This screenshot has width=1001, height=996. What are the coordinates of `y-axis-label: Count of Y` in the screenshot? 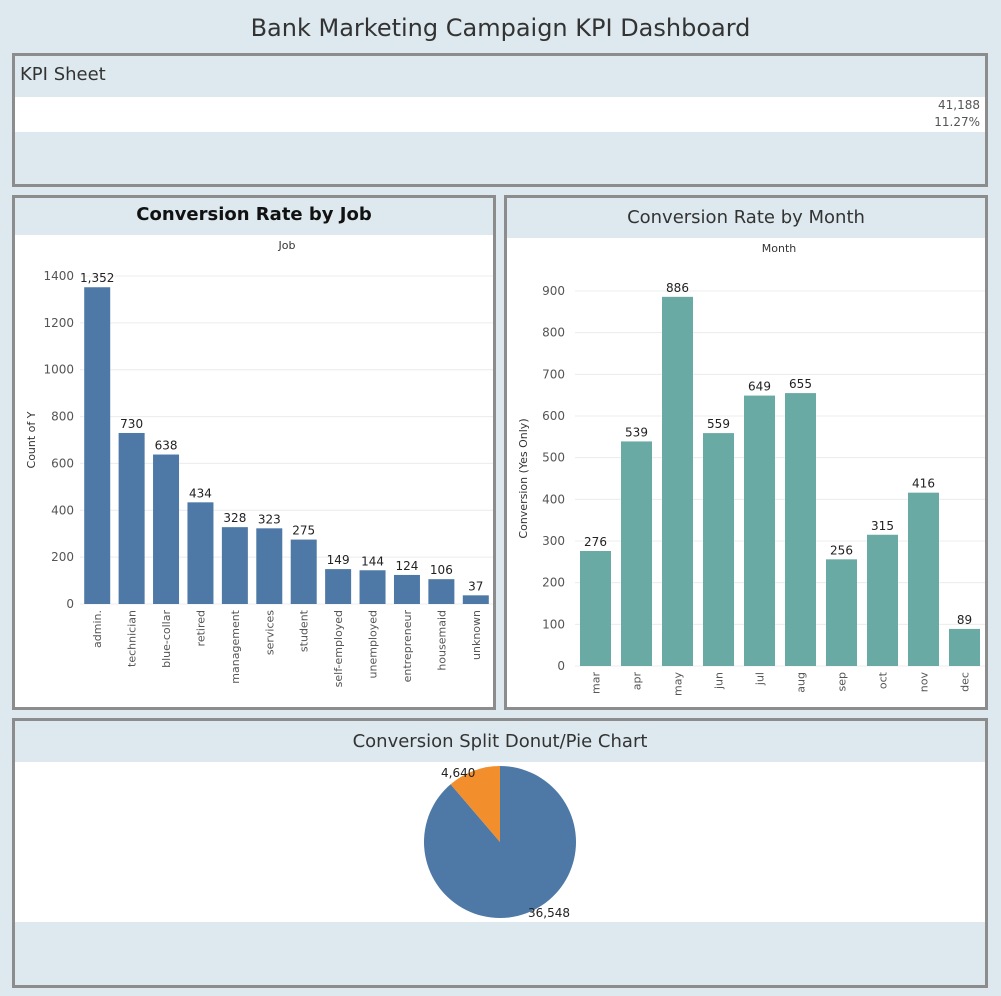 It's located at (31, 439).